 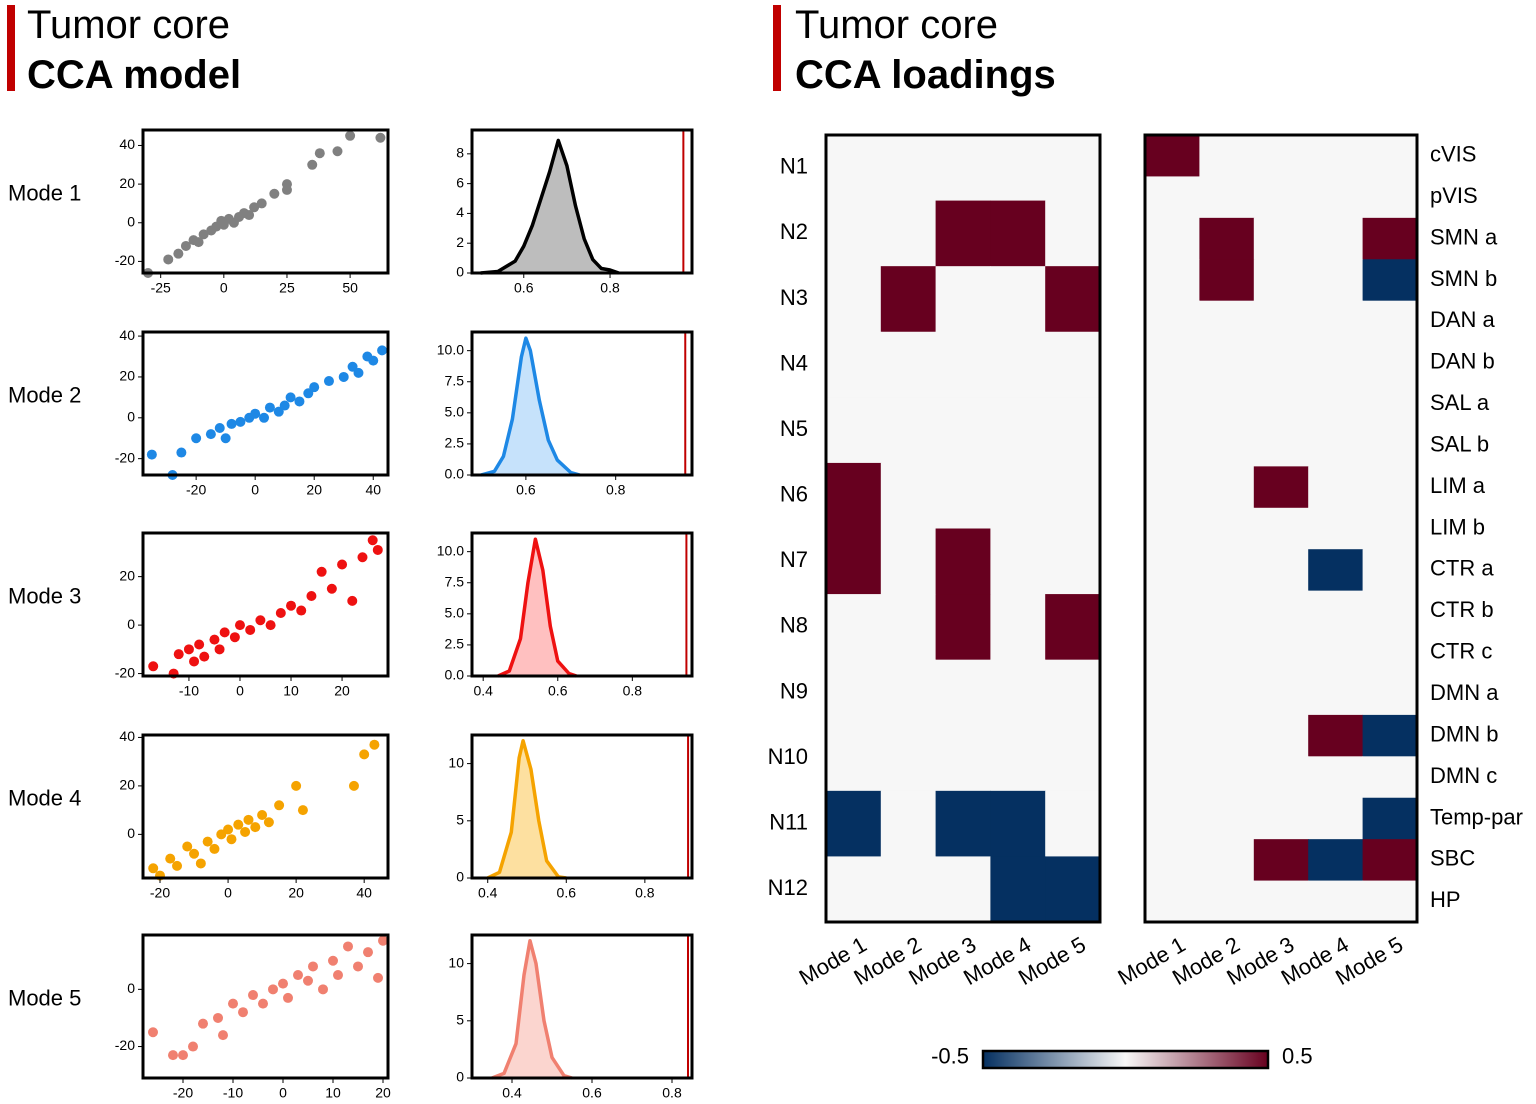 What do you see at coordinates (456, 962) in the screenshot?
I see `y-tick-label: 10` at bounding box center [456, 962].